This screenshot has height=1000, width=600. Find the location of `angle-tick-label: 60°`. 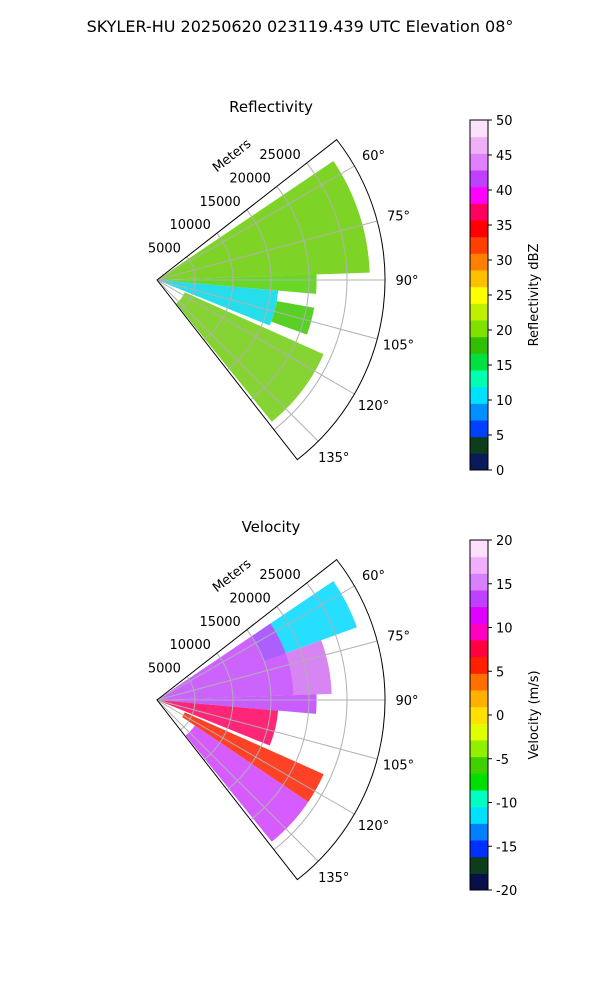

angle-tick-label: 60° is located at coordinates (373, 156).